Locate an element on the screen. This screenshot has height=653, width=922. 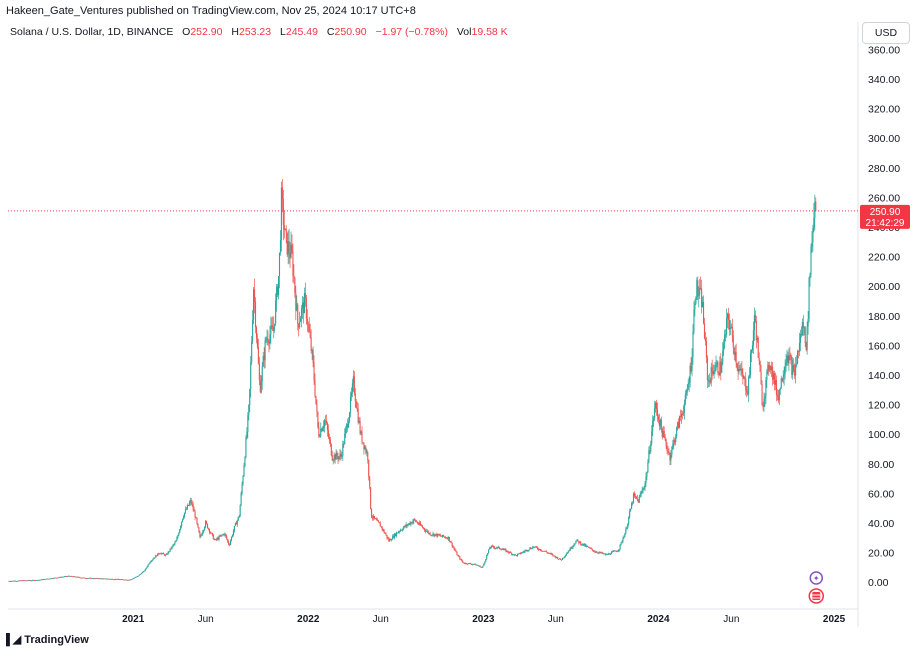
y-tick-label: 280.00 is located at coordinates (884, 169).